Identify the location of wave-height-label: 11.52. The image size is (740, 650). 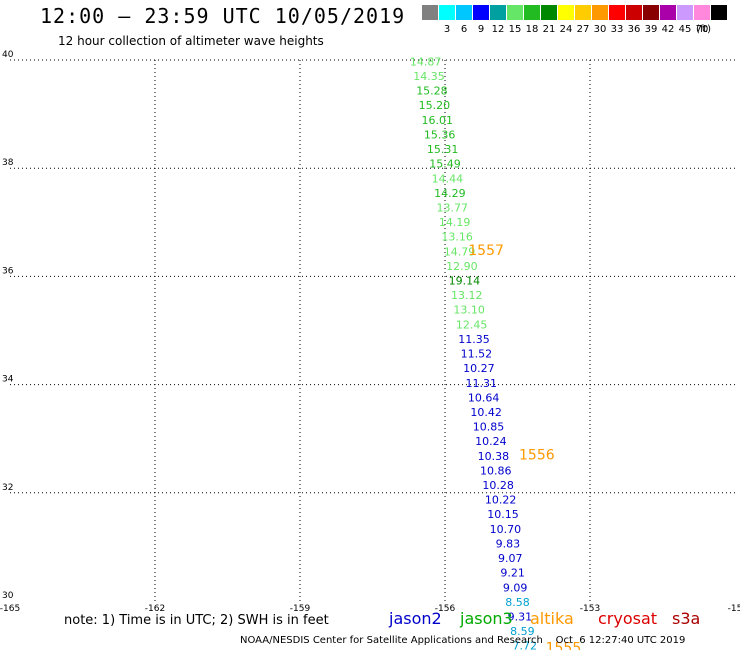
(477, 354).